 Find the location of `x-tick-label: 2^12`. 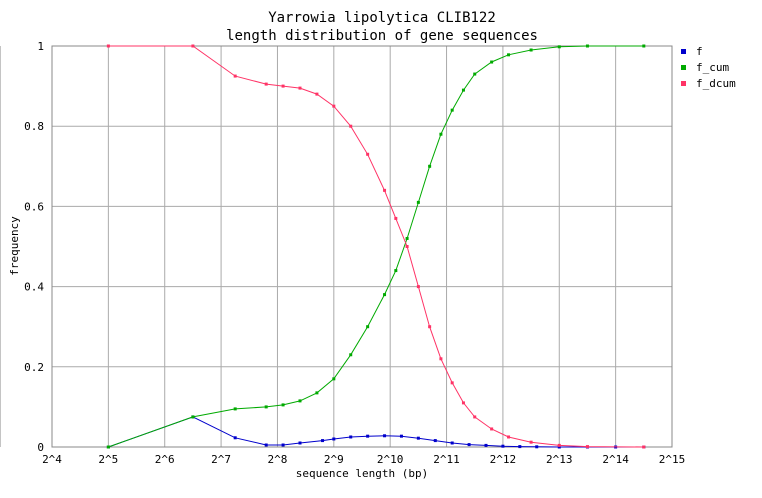

x-tick-label: 2^12 is located at coordinates (503, 459).